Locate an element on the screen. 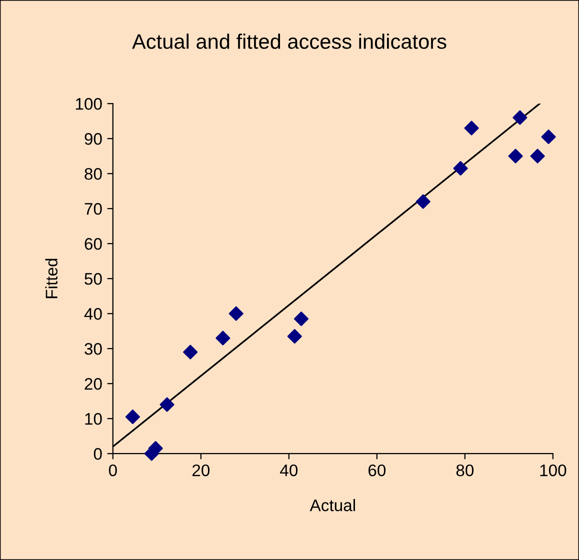 This screenshot has height=560, width=579. y-axis-title: Fitted is located at coordinates (51, 278).